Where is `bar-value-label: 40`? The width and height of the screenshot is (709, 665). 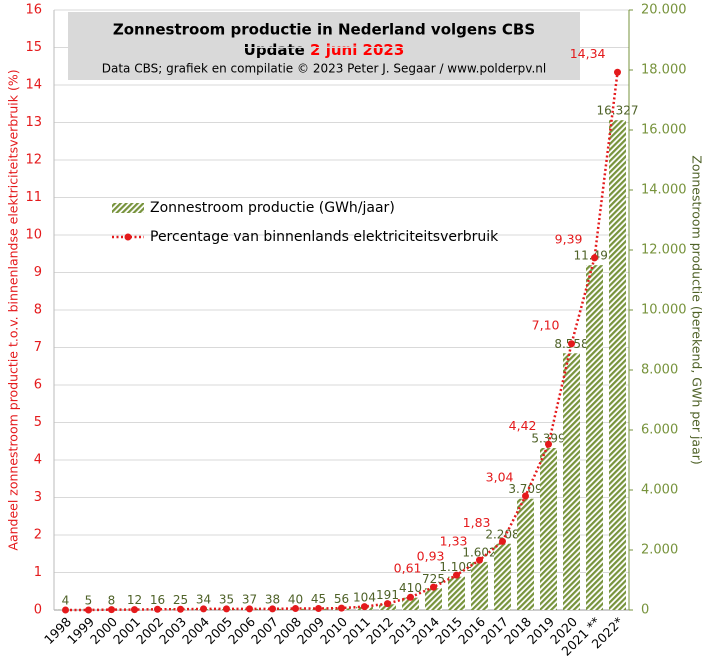 bar-value-label: 40 is located at coordinates (295, 599).